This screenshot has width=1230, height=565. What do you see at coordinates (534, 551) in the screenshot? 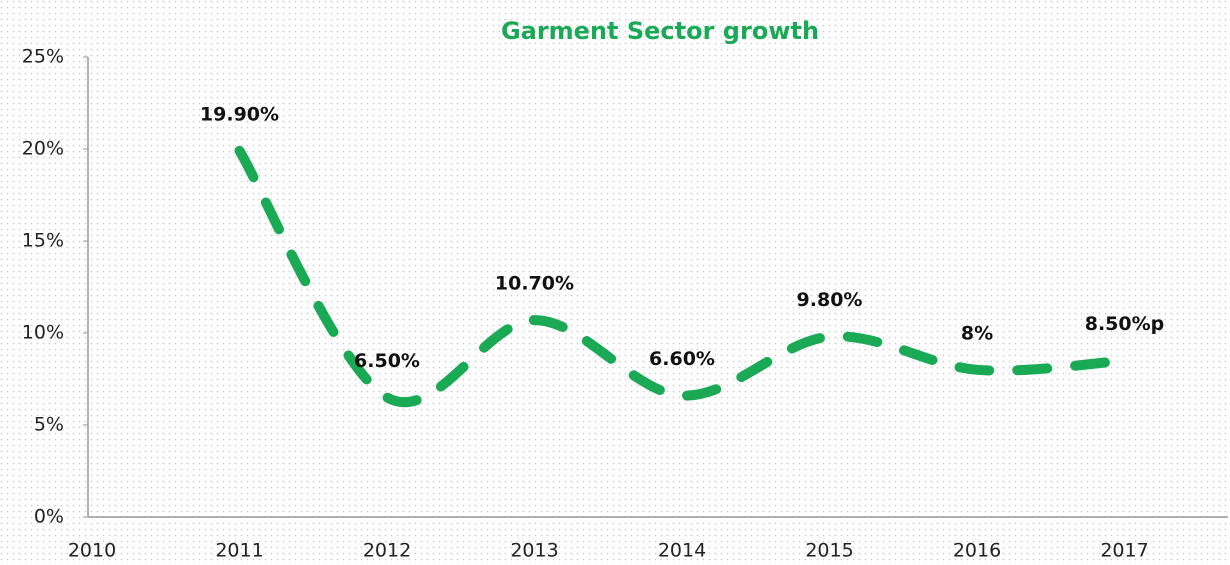
I see `x-tick-label: 2013` at bounding box center [534, 551].